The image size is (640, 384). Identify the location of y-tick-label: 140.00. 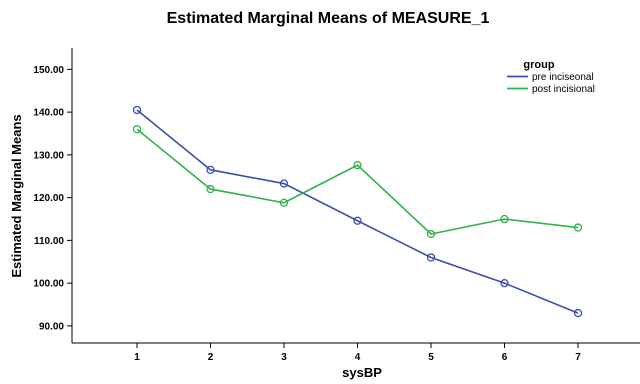
(48, 113).